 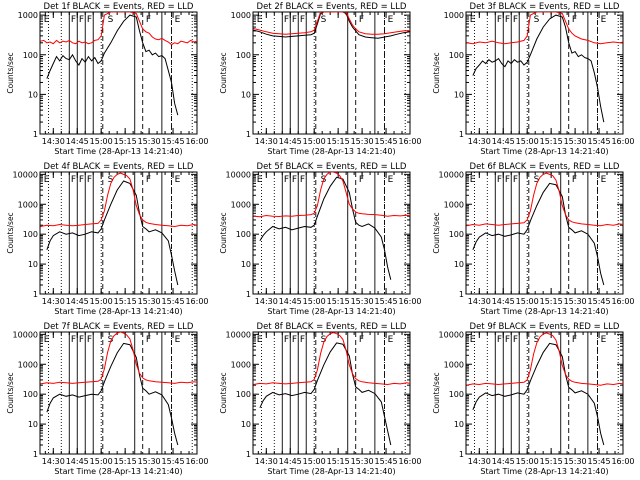 What do you see at coordinates (332, 167) in the screenshot?
I see `panel-title: Det 5f BLACK = Events, RED = LLD` at bounding box center [332, 167].